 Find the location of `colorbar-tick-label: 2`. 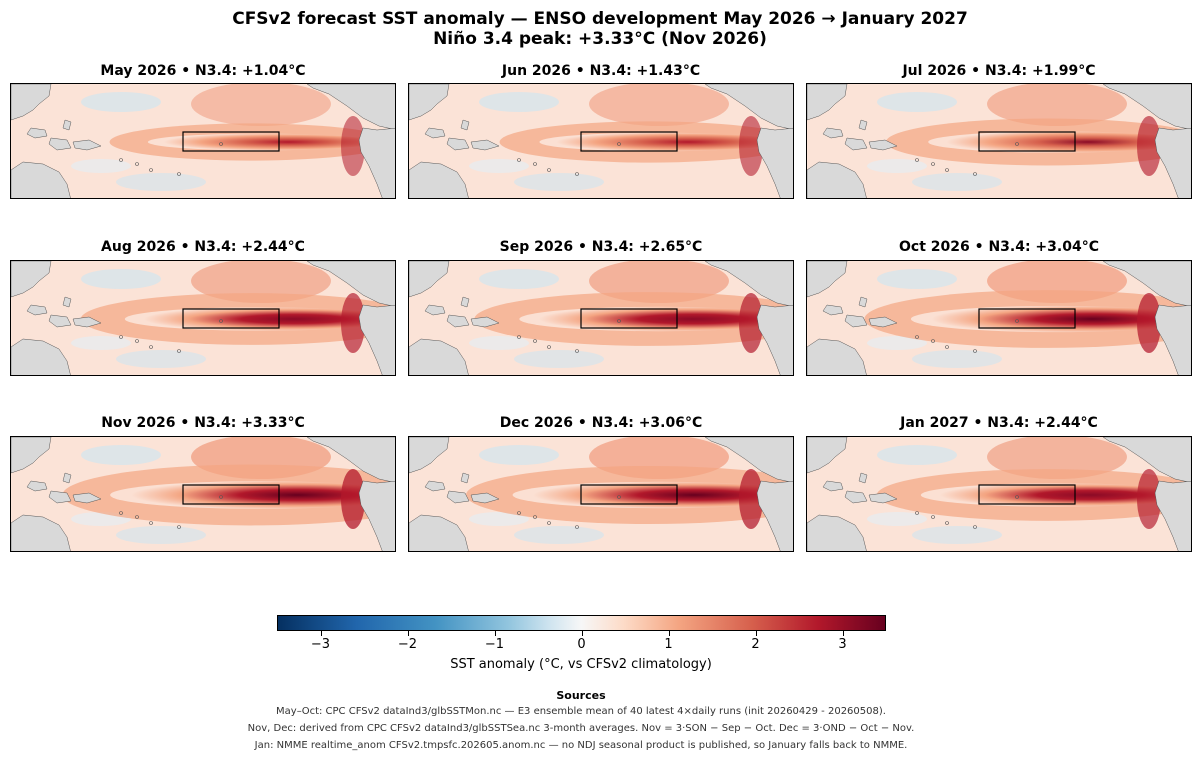

colorbar-tick-label: 2 is located at coordinates (755, 644).